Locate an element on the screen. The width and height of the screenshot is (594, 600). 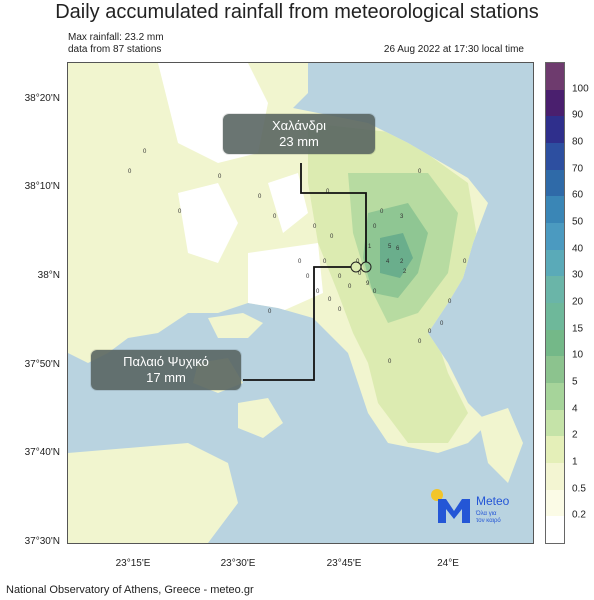
callout-chalandri: Χαλάνδρι 23 mm is located at coordinates (299, 134).